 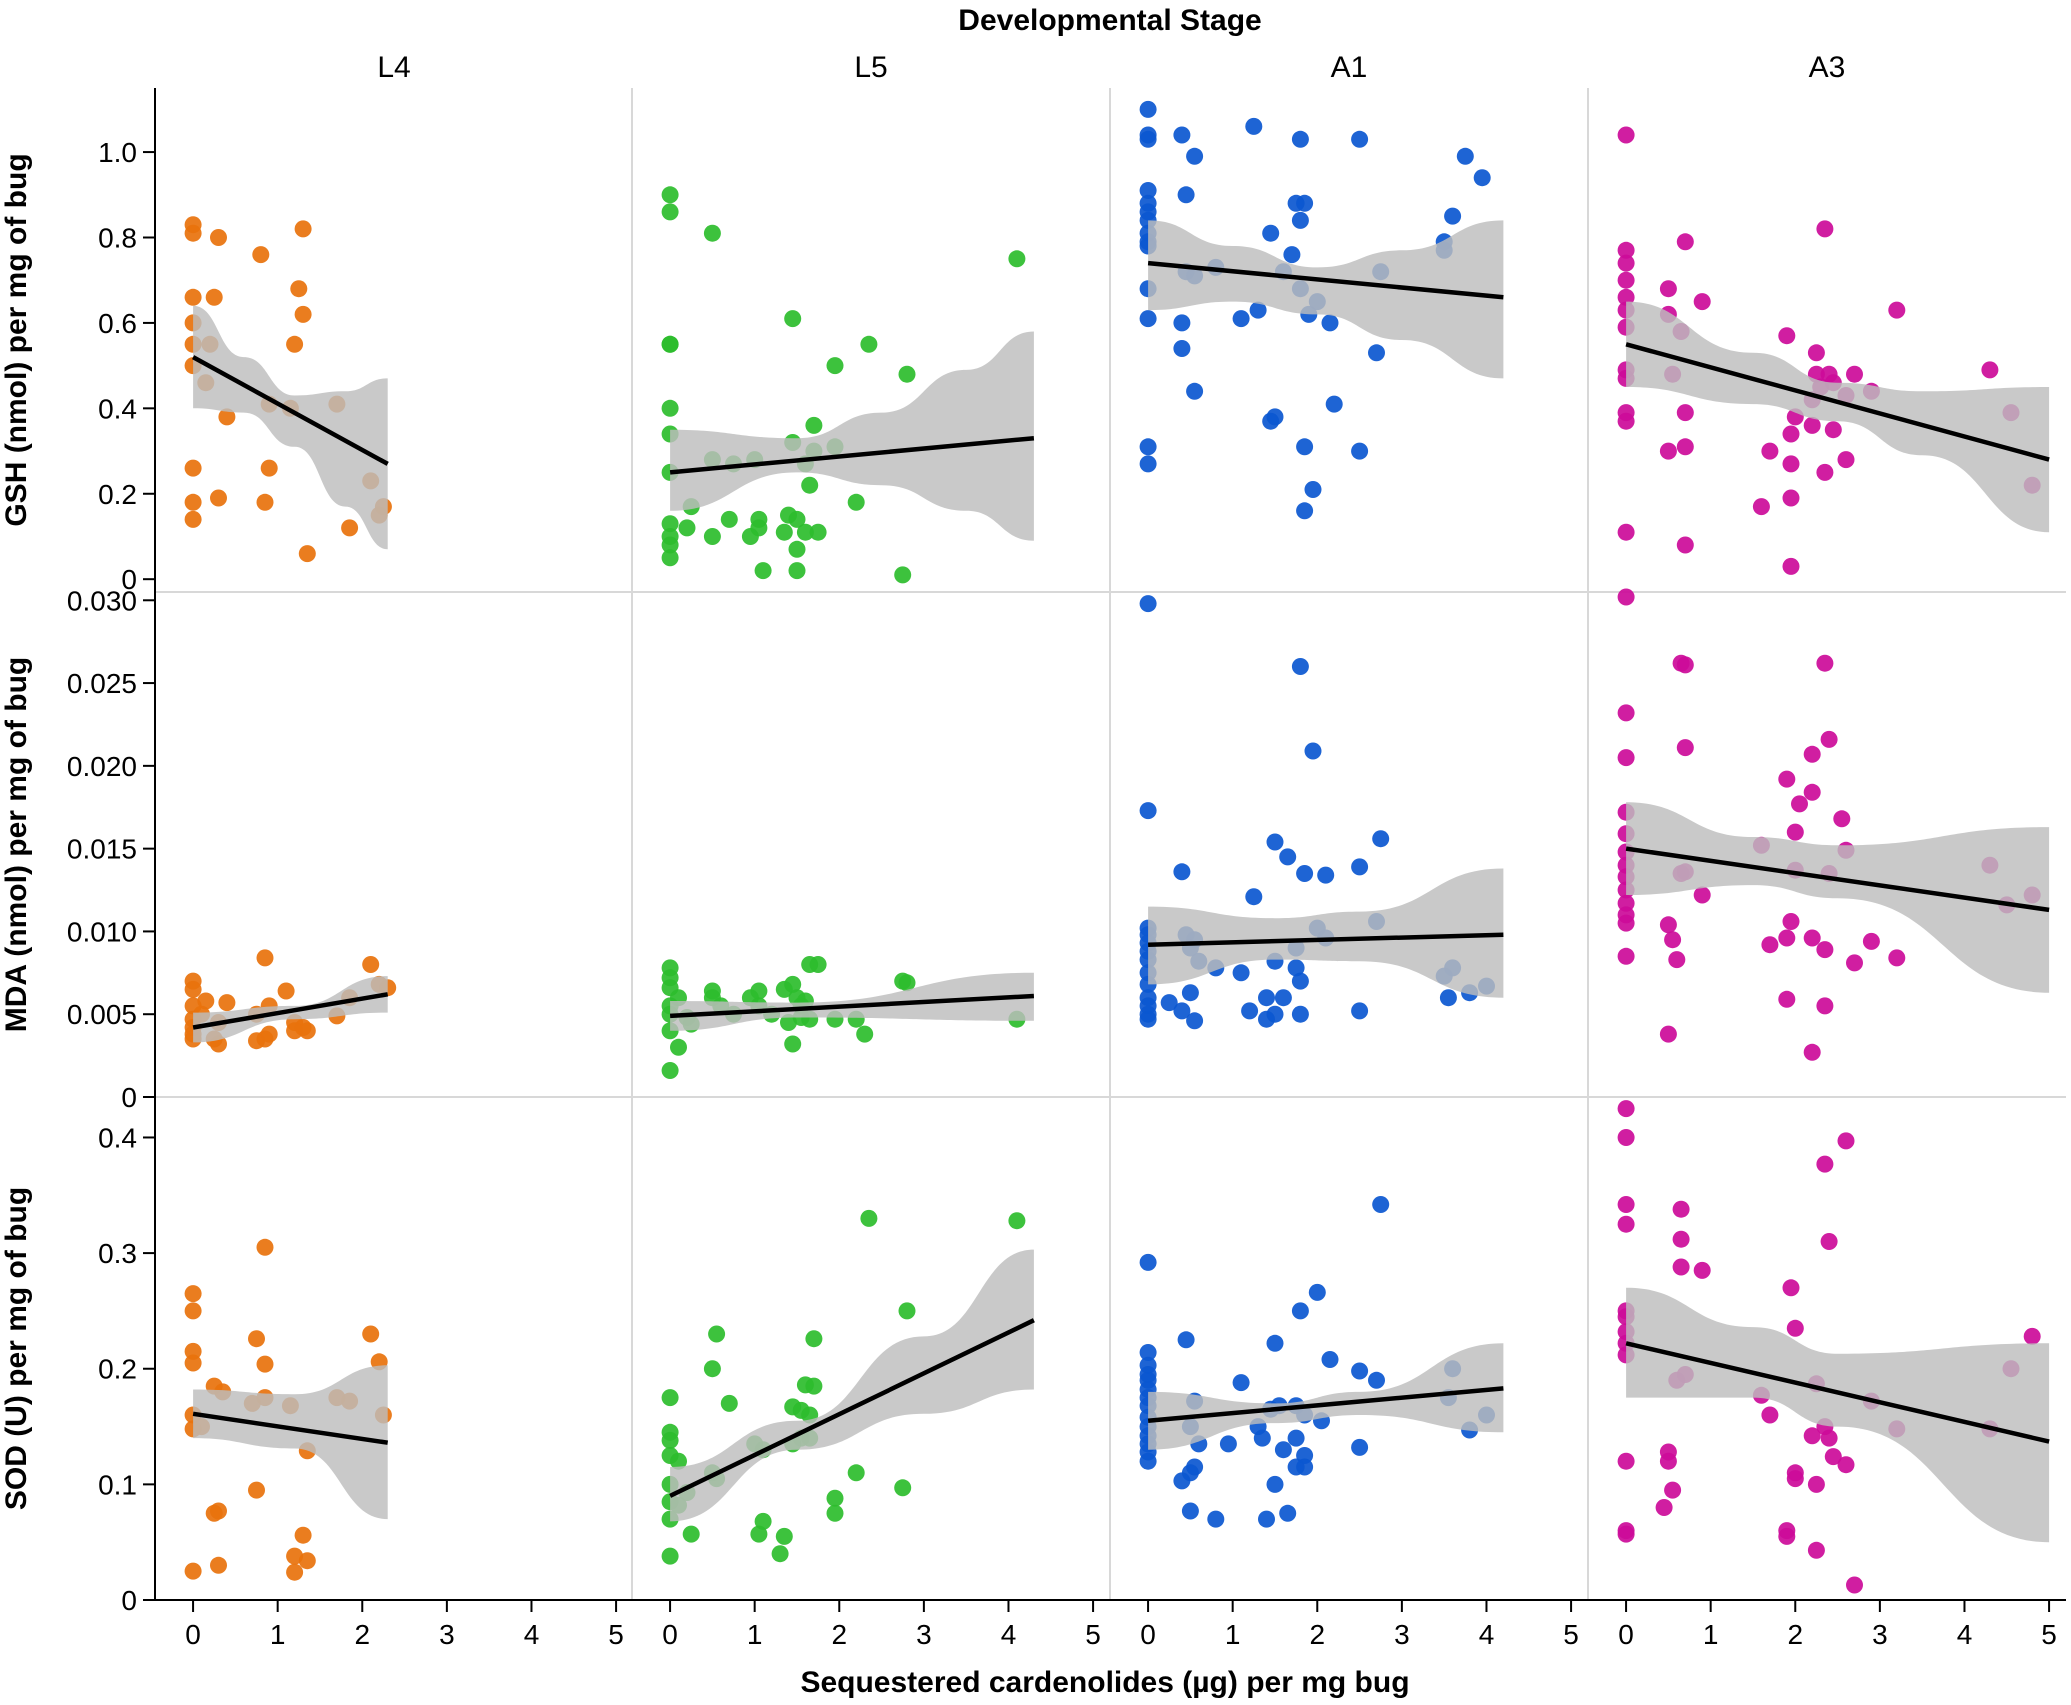 What do you see at coordinates (117, 152) in the screenshot?
I see `y-tick-label-gsh-5: 1.0` at bounding box center [117, 152].